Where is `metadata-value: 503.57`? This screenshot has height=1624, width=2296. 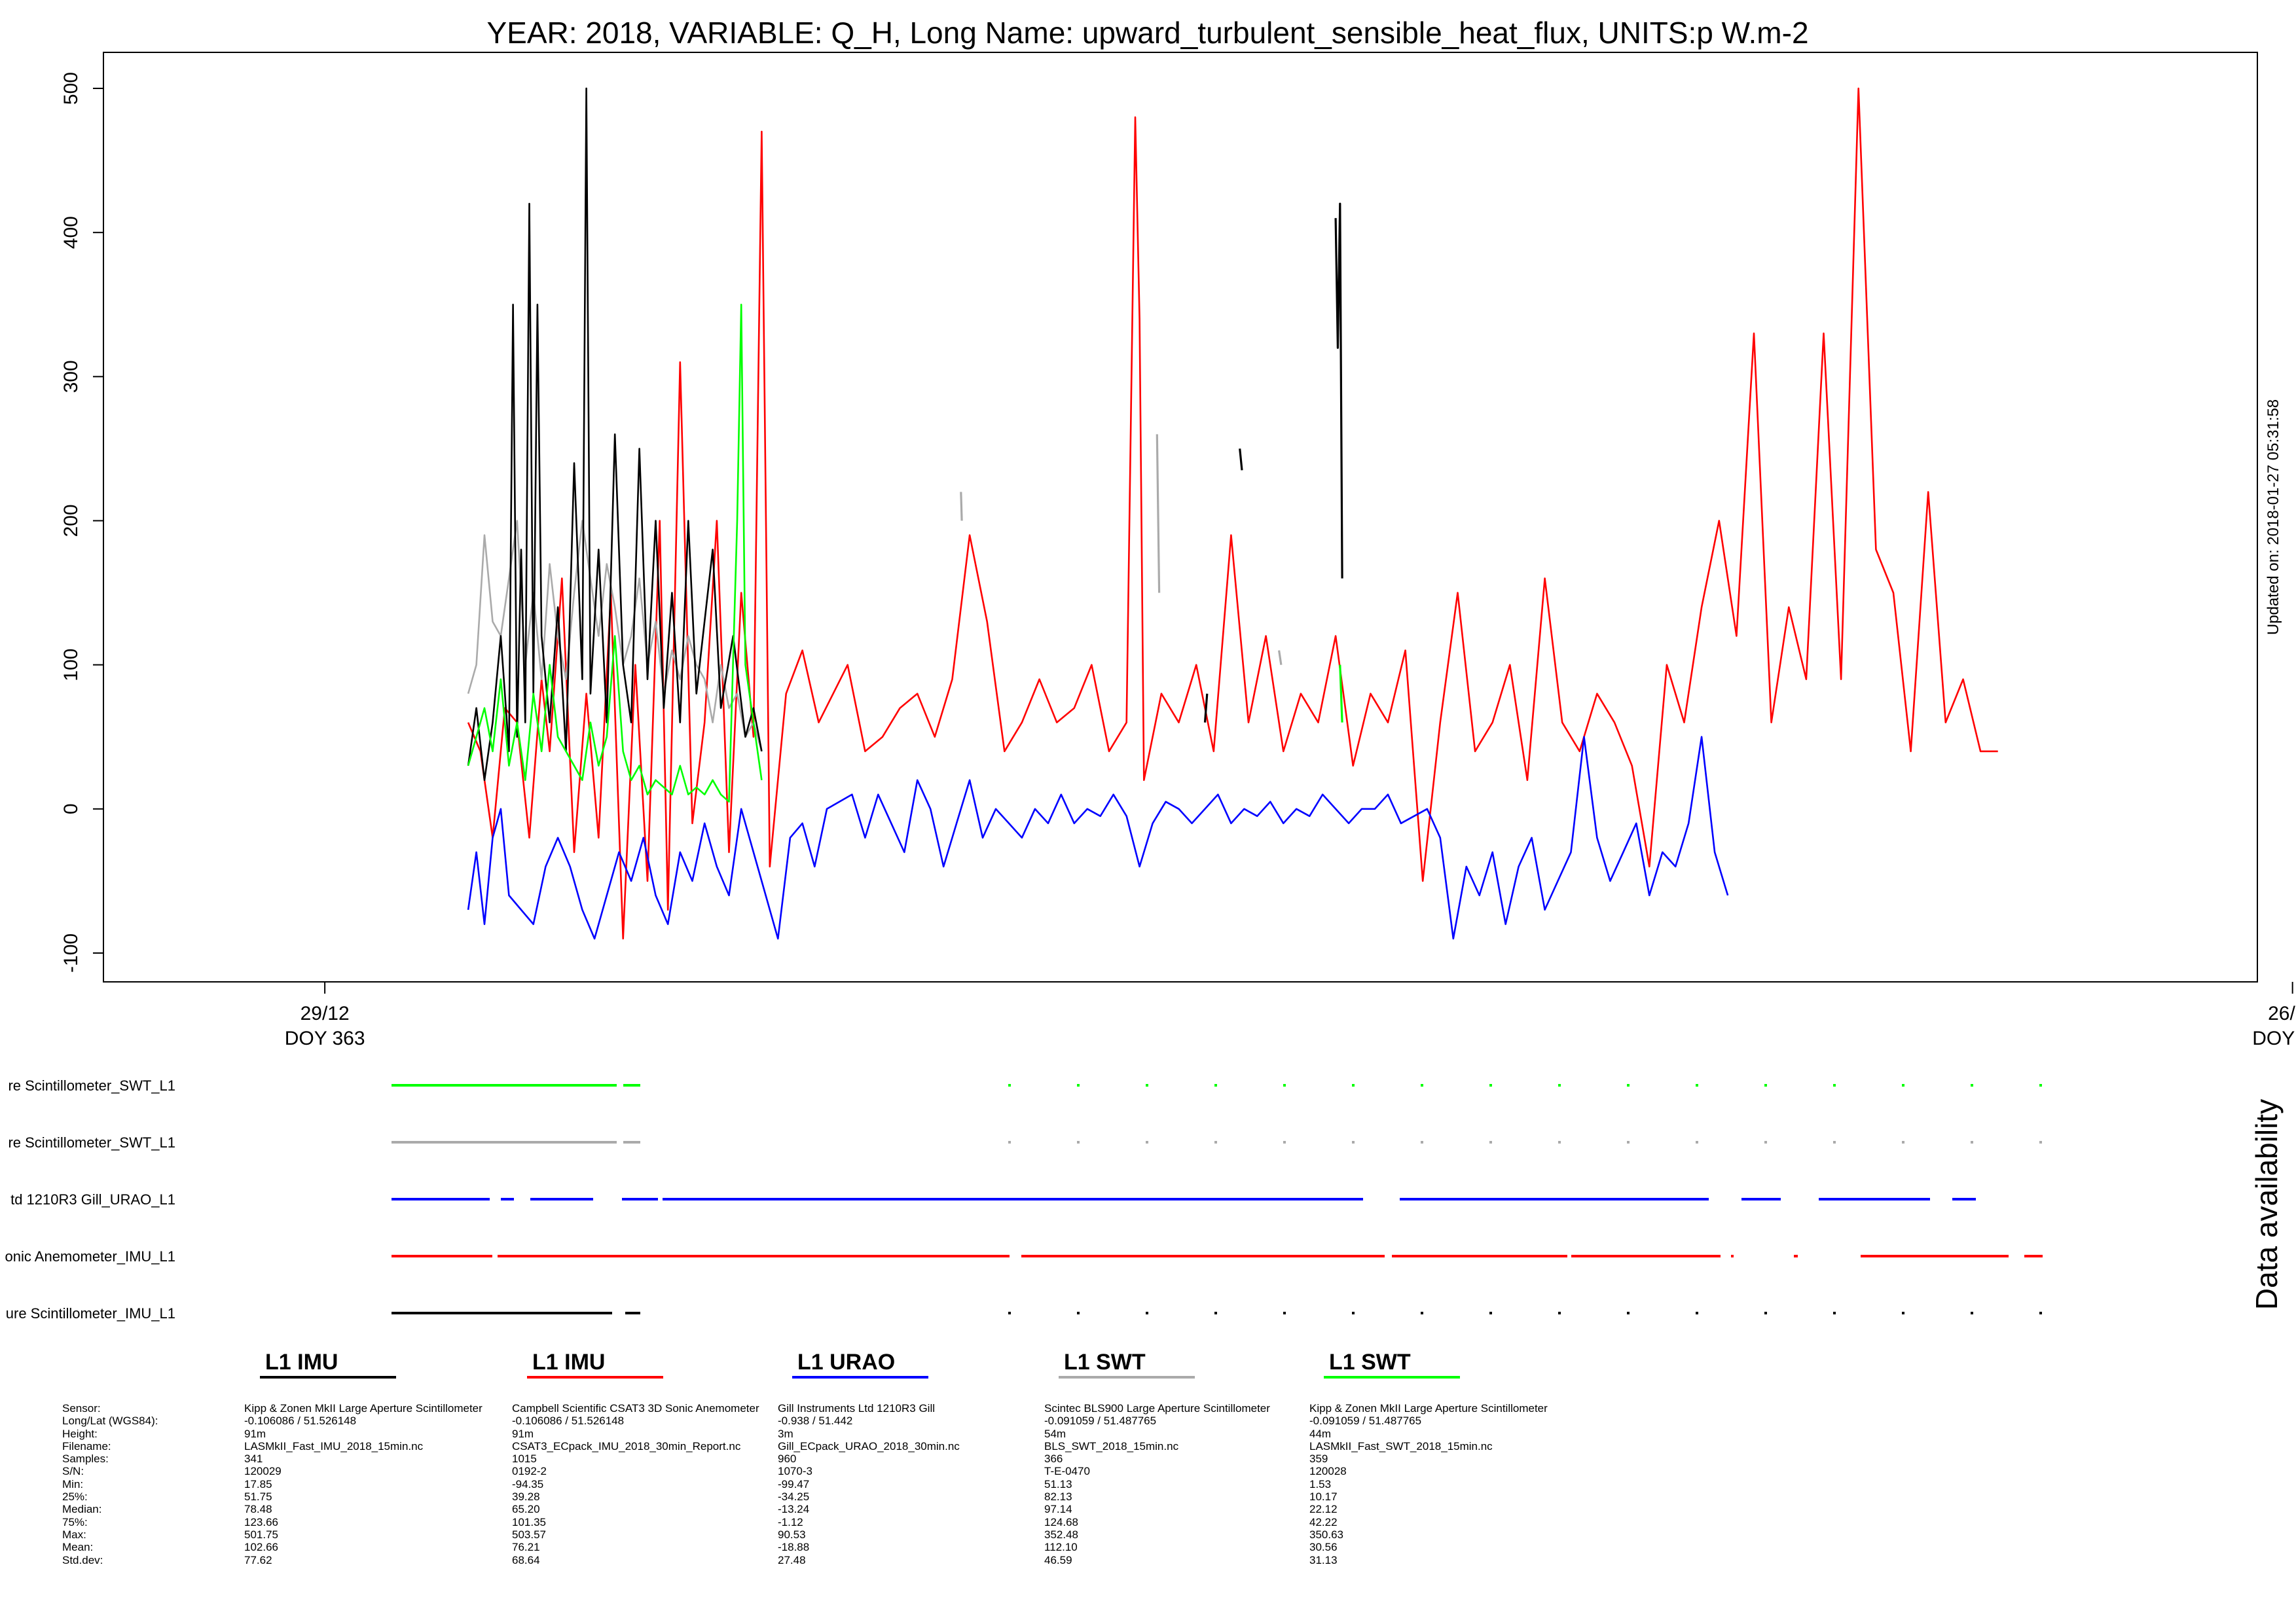
metadata-value: 503.57 is located at coordinates (529, 1534).